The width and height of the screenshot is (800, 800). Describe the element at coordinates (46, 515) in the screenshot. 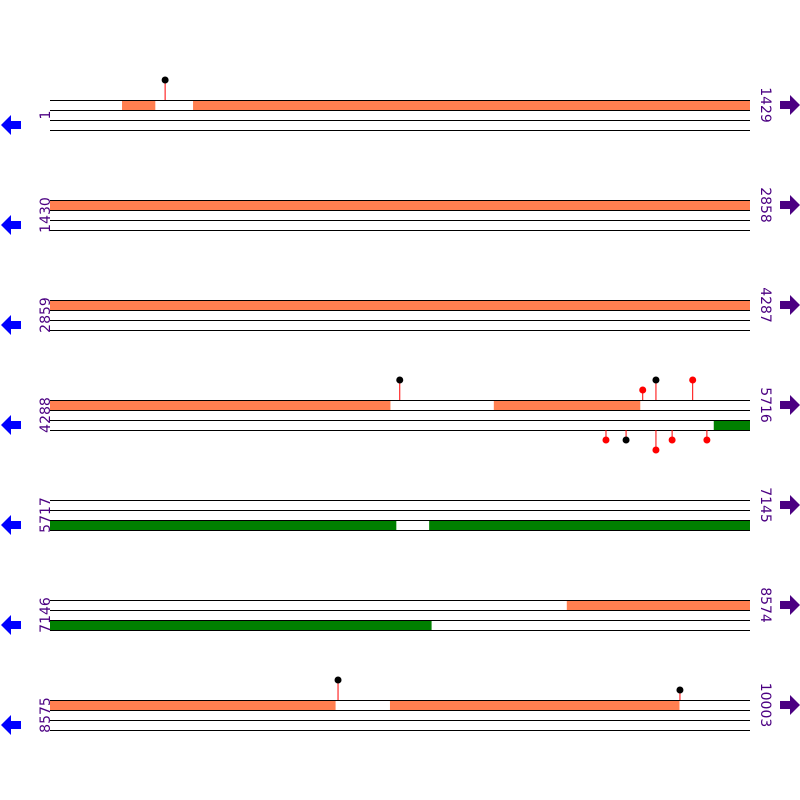

I see `row-start-label: 5717` at that location.